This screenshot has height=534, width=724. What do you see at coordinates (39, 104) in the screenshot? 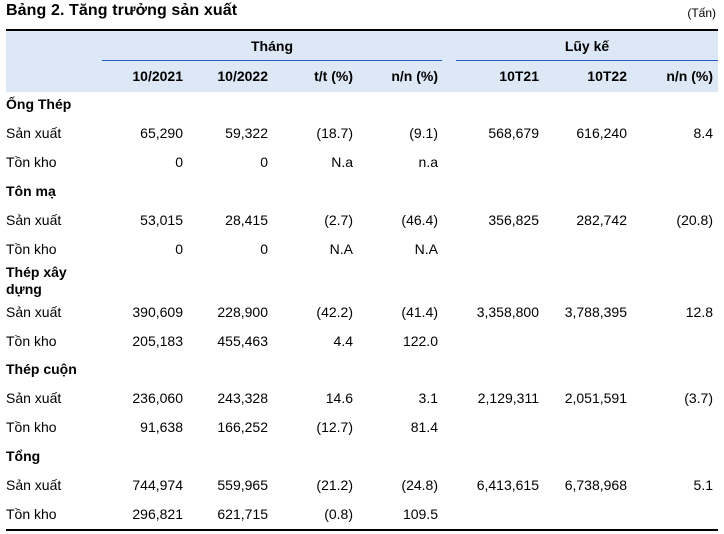
I see `section-heading: Ống Thép` at bounding box center [39, 104].